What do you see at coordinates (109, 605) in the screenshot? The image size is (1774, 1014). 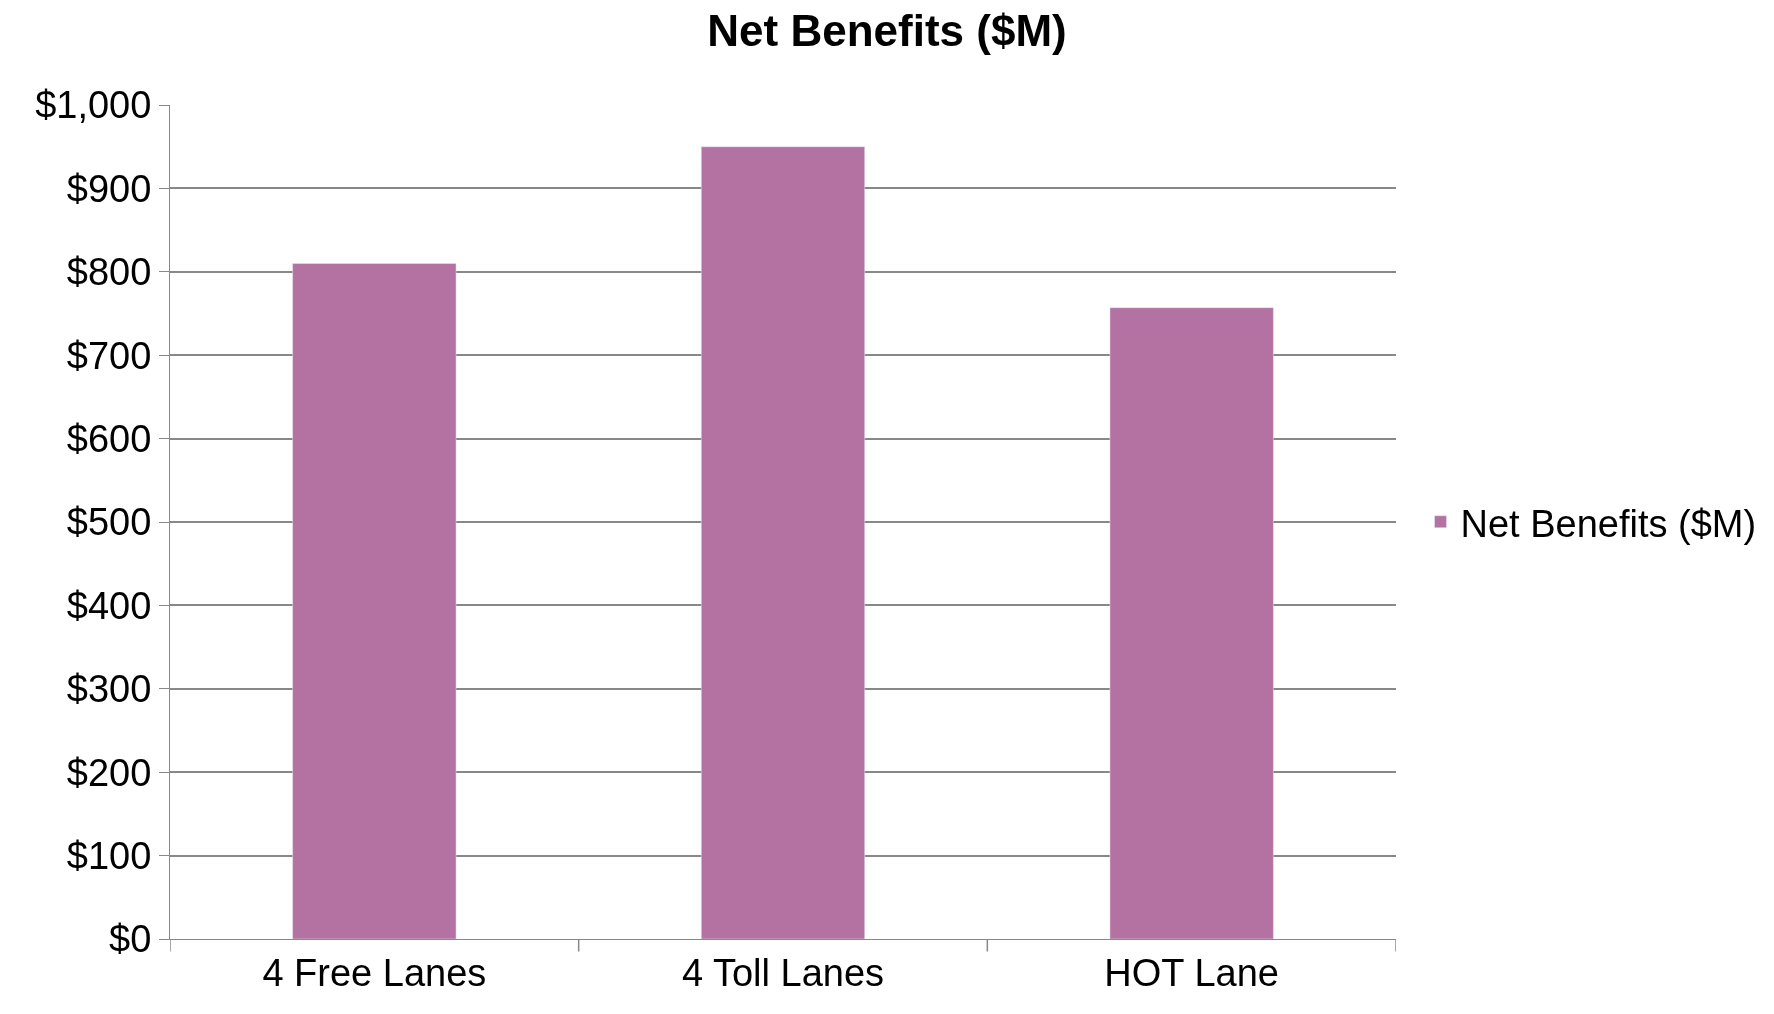 I see `y-tick-label: $400` at bounding box center [109, 605].